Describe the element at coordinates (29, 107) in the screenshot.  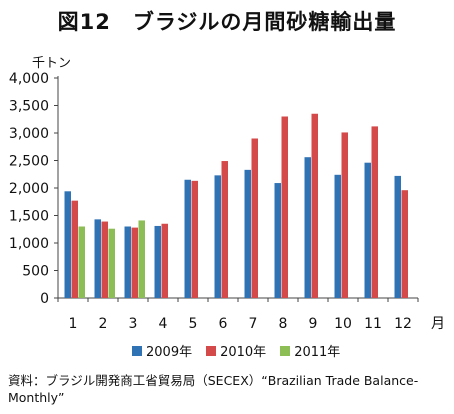
I see `y-tick-label: 3,500` at that location.